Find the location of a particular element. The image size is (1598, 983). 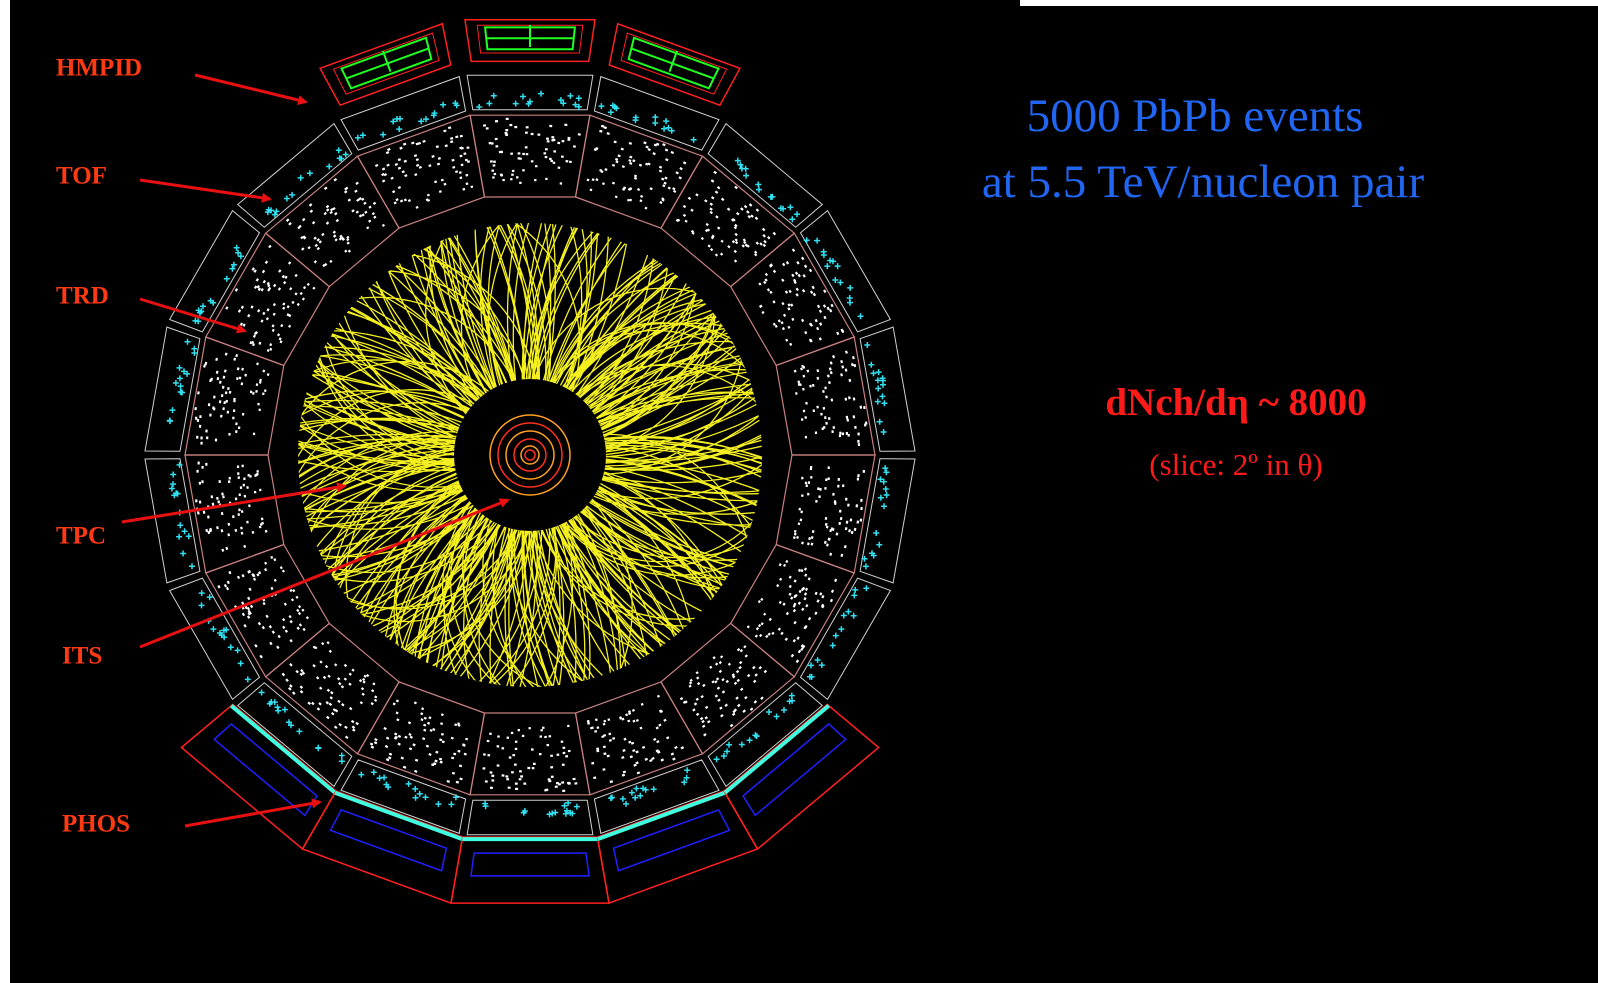

its-layer is located at coordinates (530, 455).